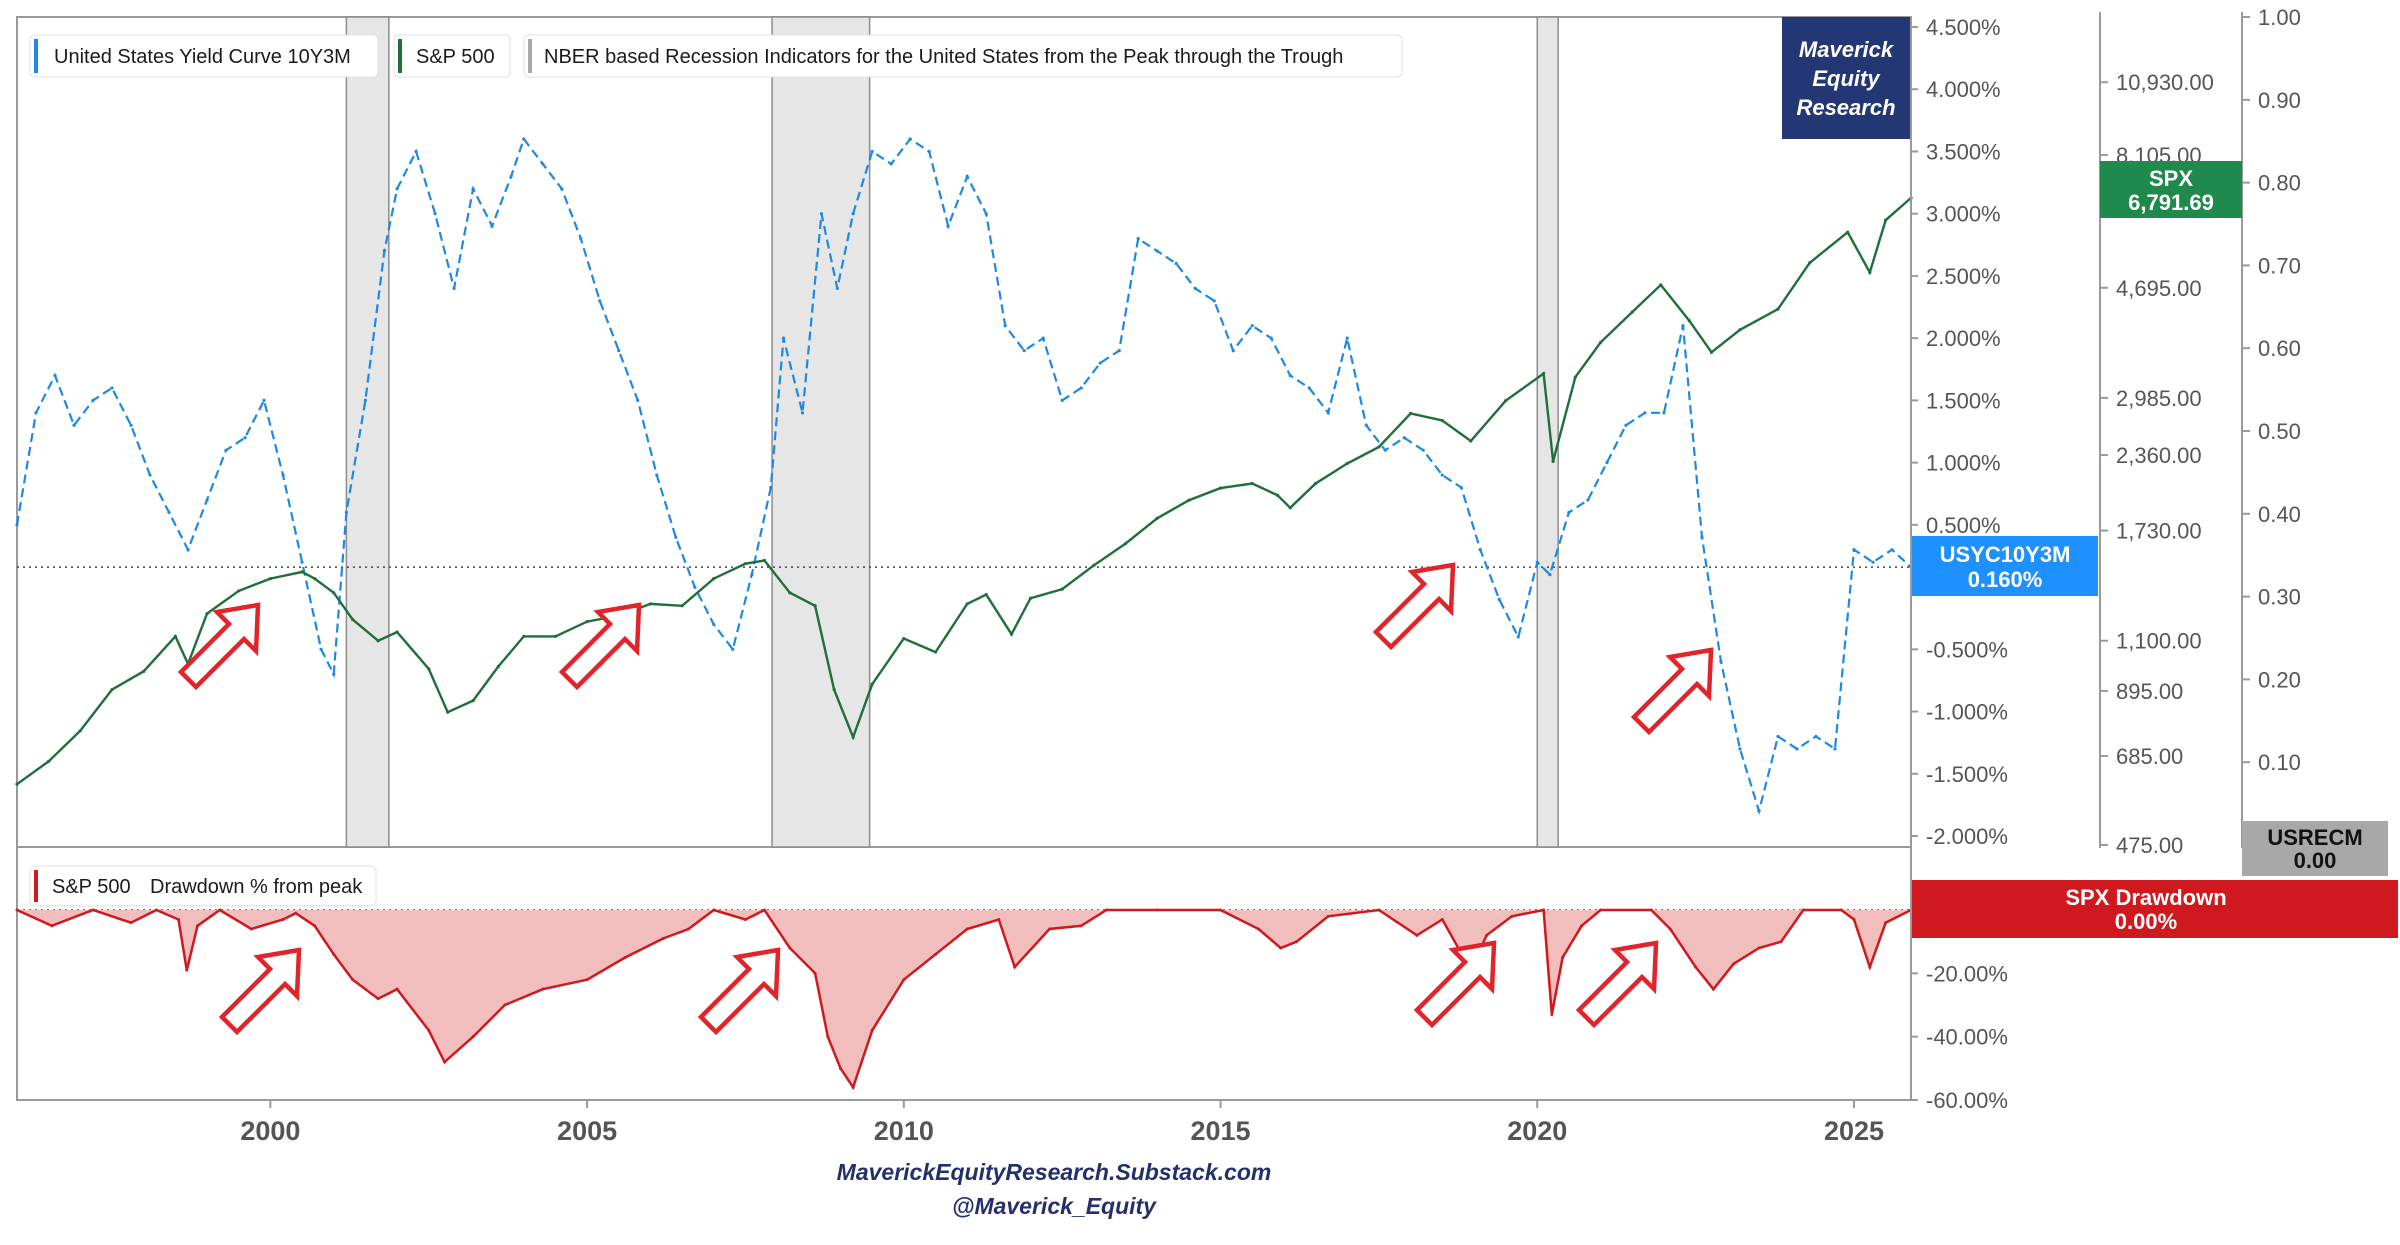  Describe the element at coordinates (2171, 178) in the screenshot. I see `spx-badge-title: SPX` at that location.